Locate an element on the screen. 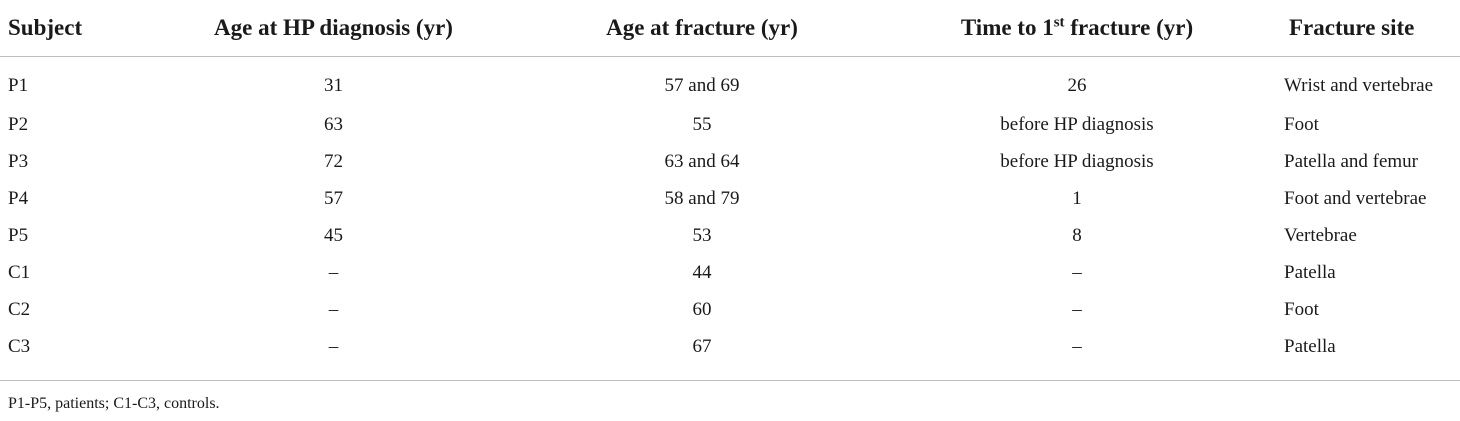 The width and height of the screenshot is (1460, 421). header-age-fracture: Age at fracture (yr) is located at coordinates (702, 28).